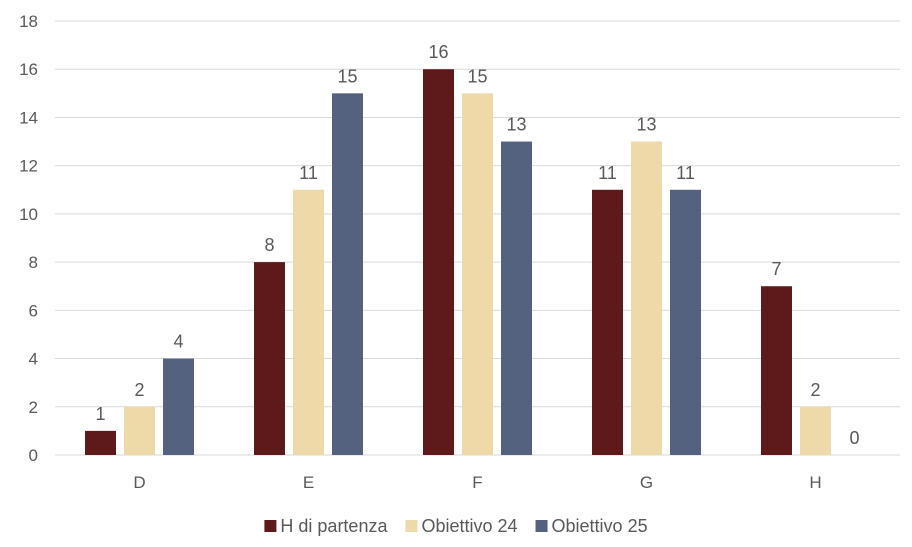 This screenshot has width=912, height=547. I want to click on legend-item-3: Obiettivo 25, so click(591, 526).